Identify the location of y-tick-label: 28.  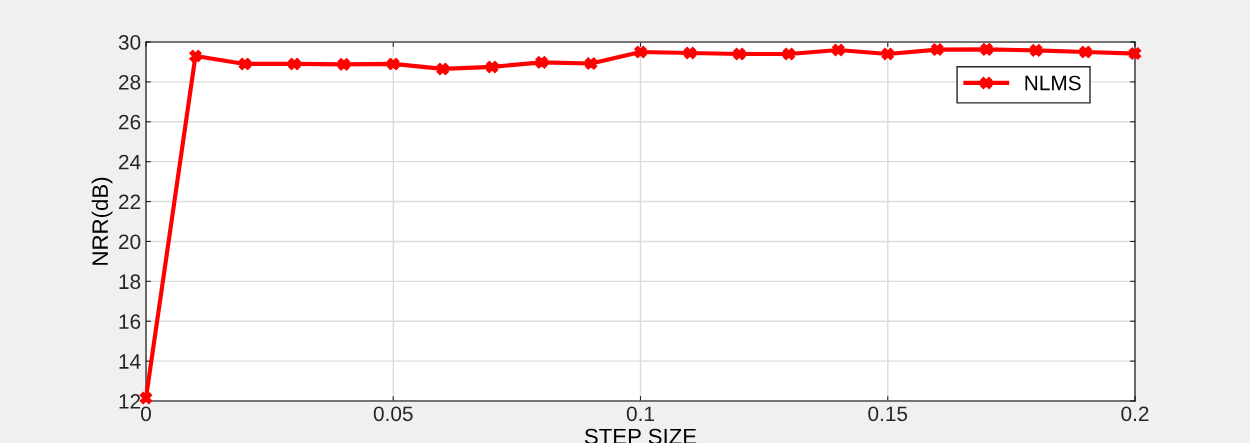
(130, 82).